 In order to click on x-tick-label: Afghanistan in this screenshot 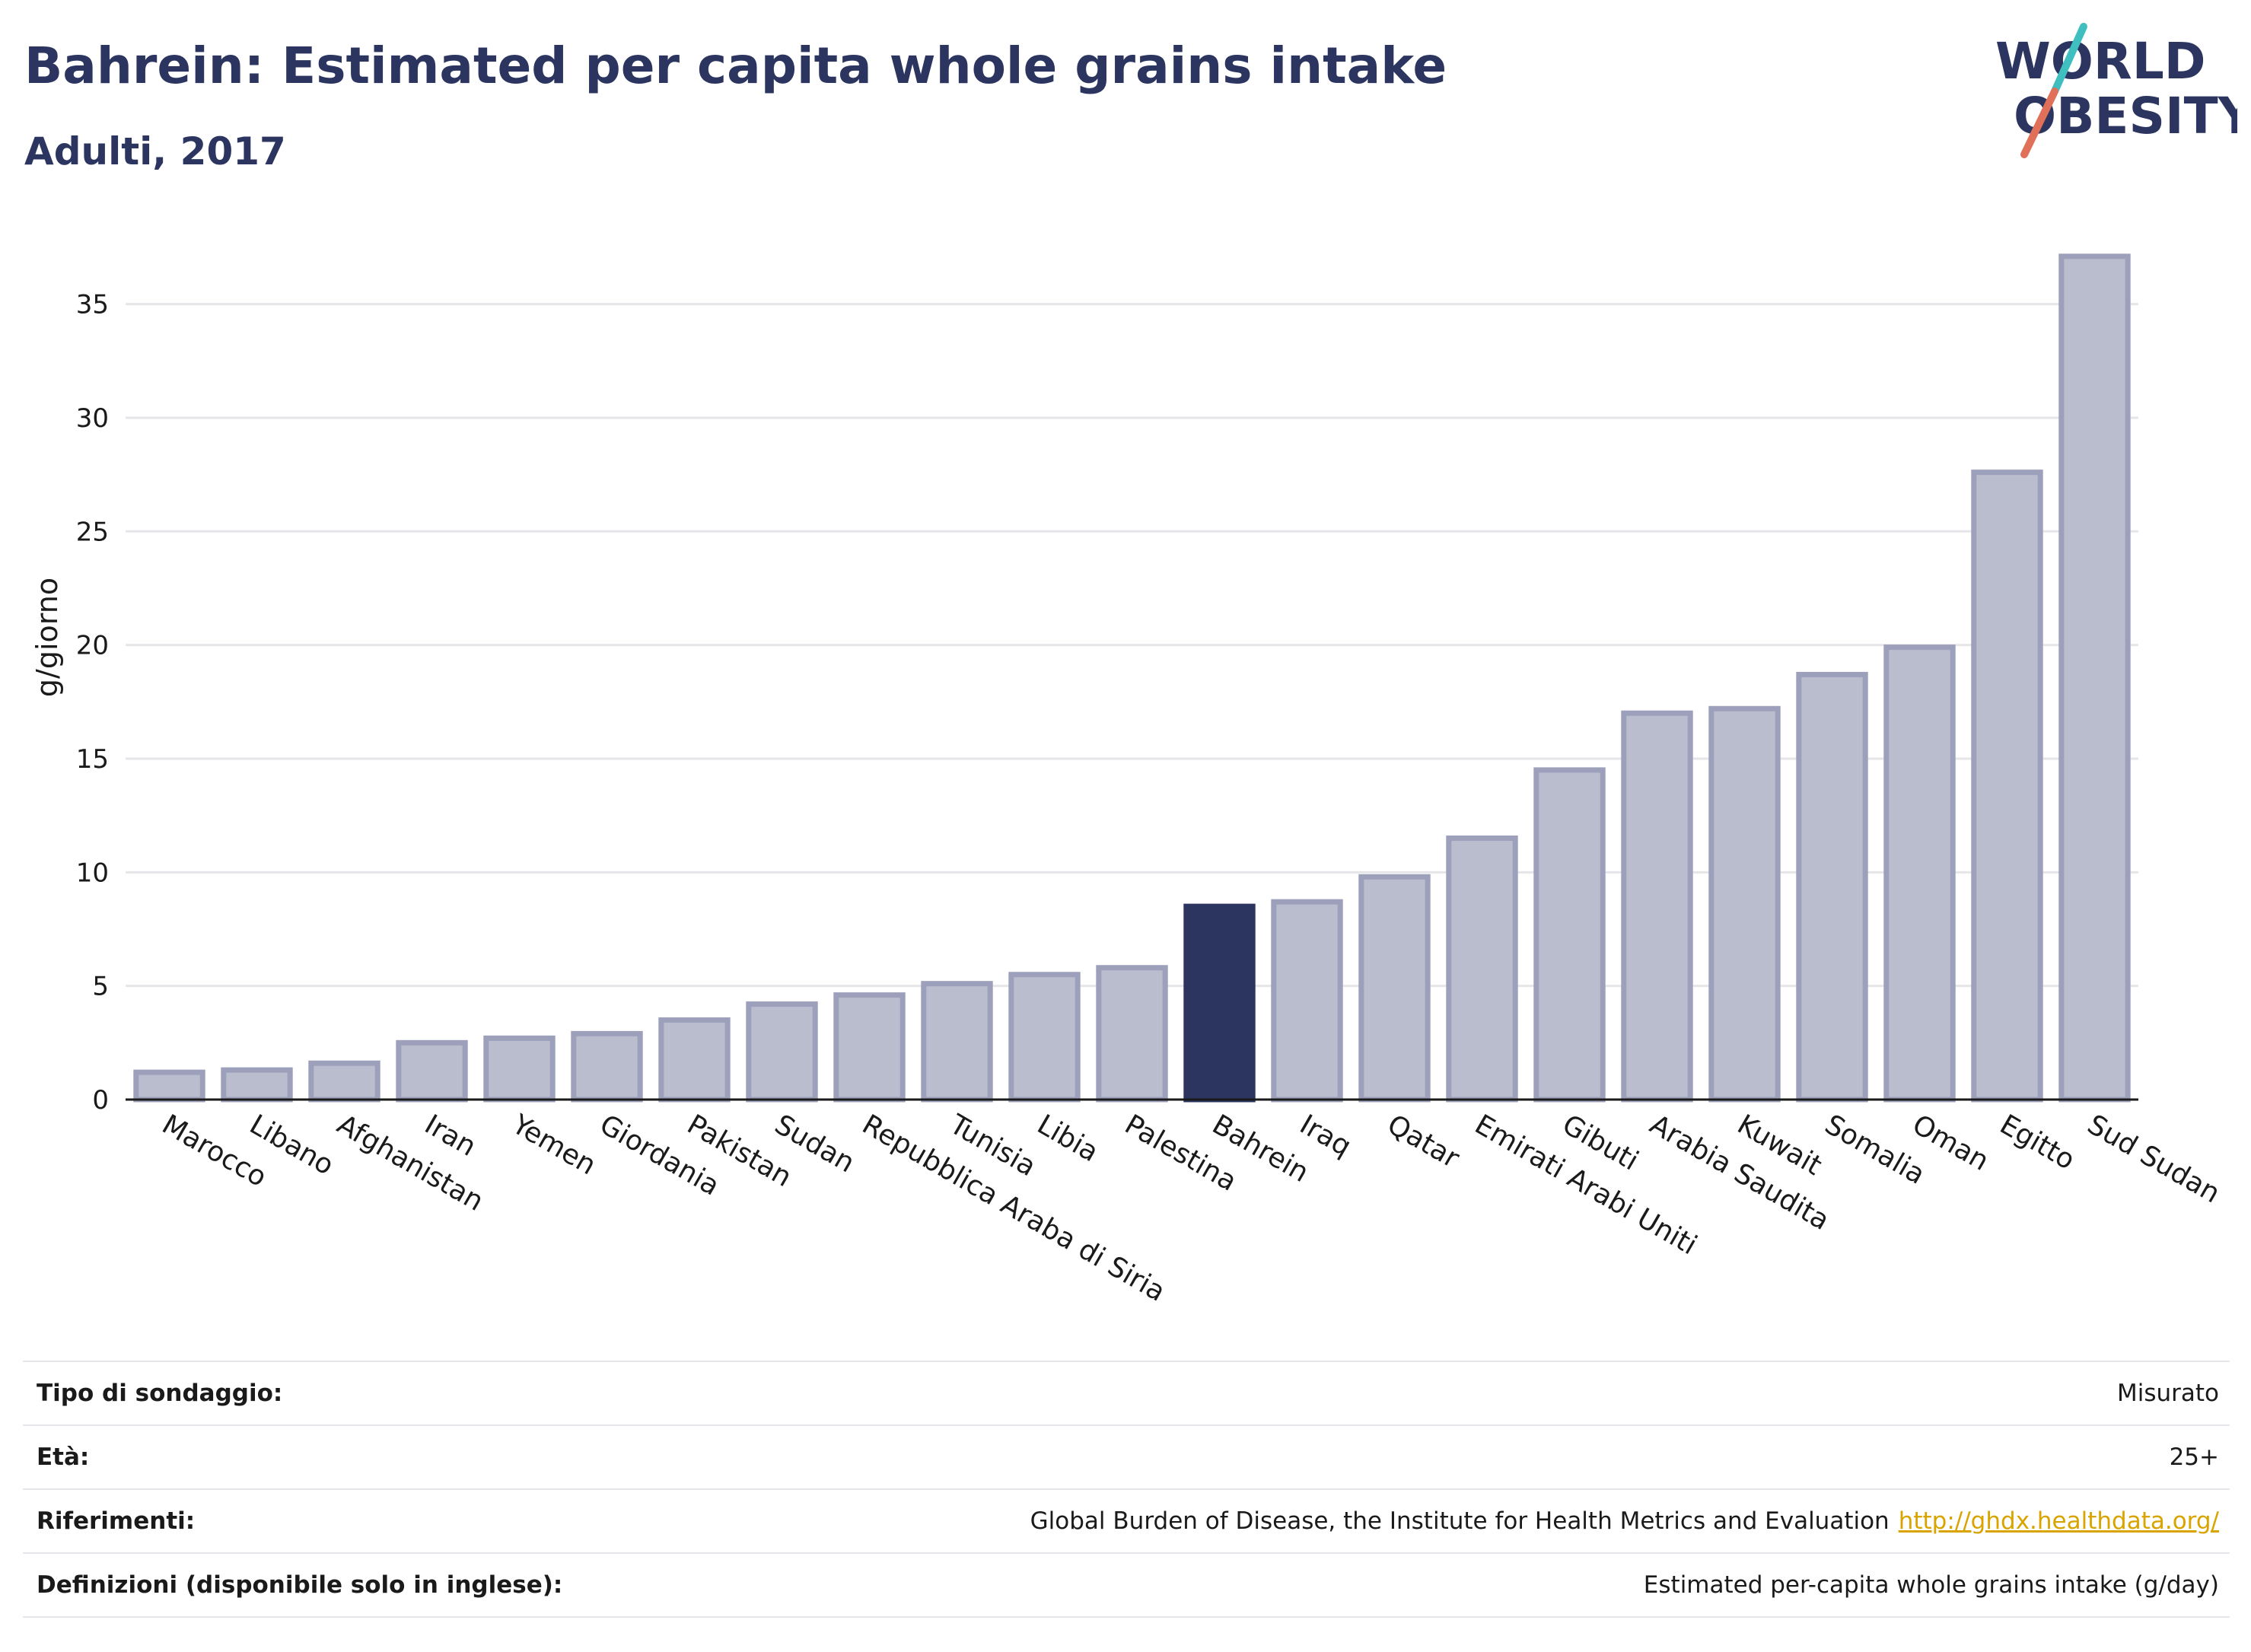, I will do `click(410, 1163)`.